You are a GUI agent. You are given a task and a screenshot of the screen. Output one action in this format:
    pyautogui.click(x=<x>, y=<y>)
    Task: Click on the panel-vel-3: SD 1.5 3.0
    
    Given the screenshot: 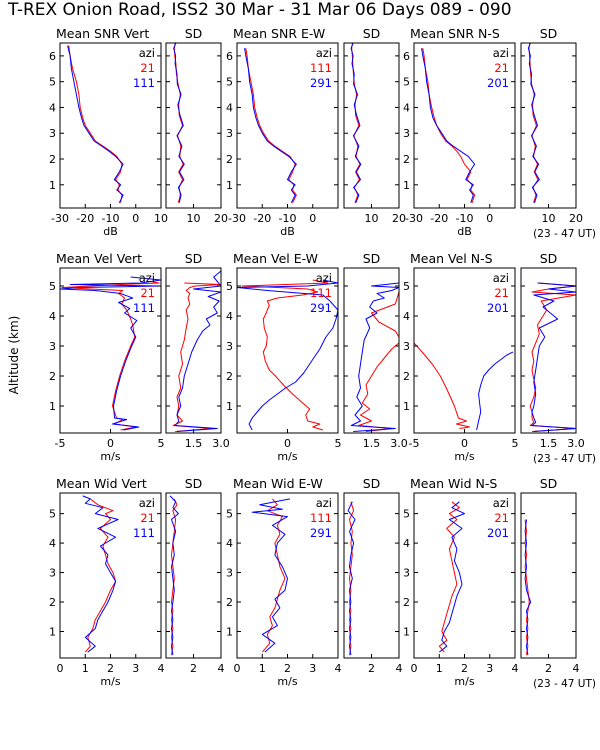 What is the action you would take?
    pyautogui.click(x=375, y=350)
    